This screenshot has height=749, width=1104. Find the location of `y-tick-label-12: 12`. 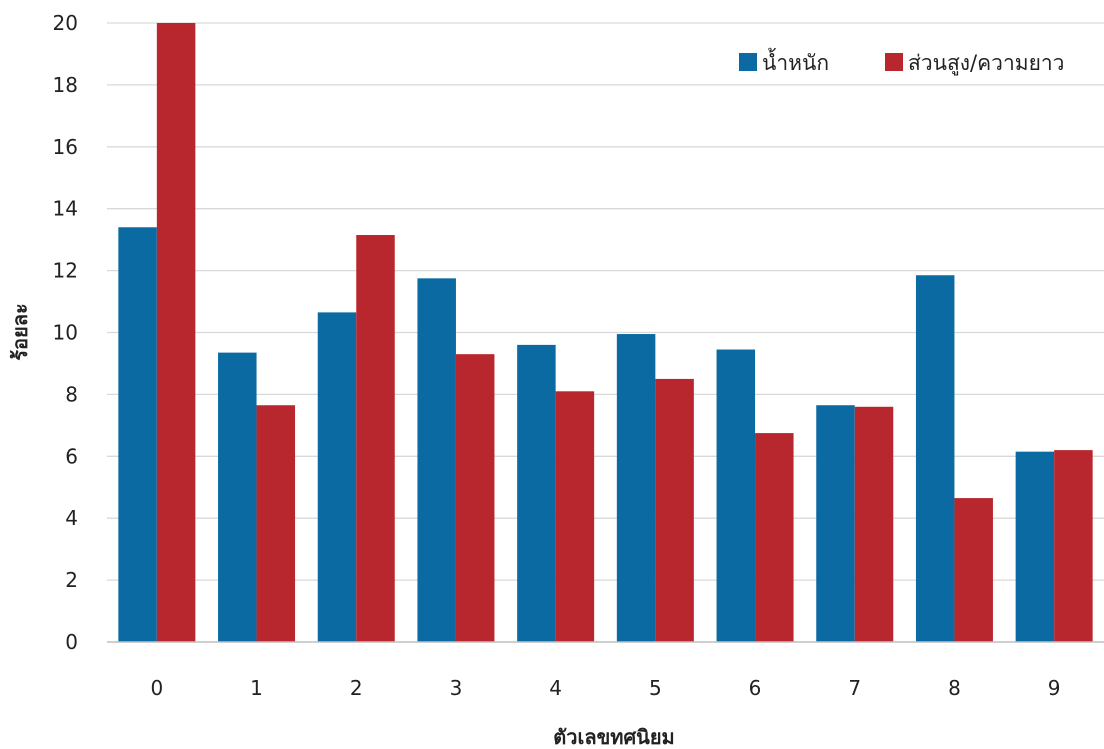

y-tick-label-12: 12 is located at coordinates (65, 271).